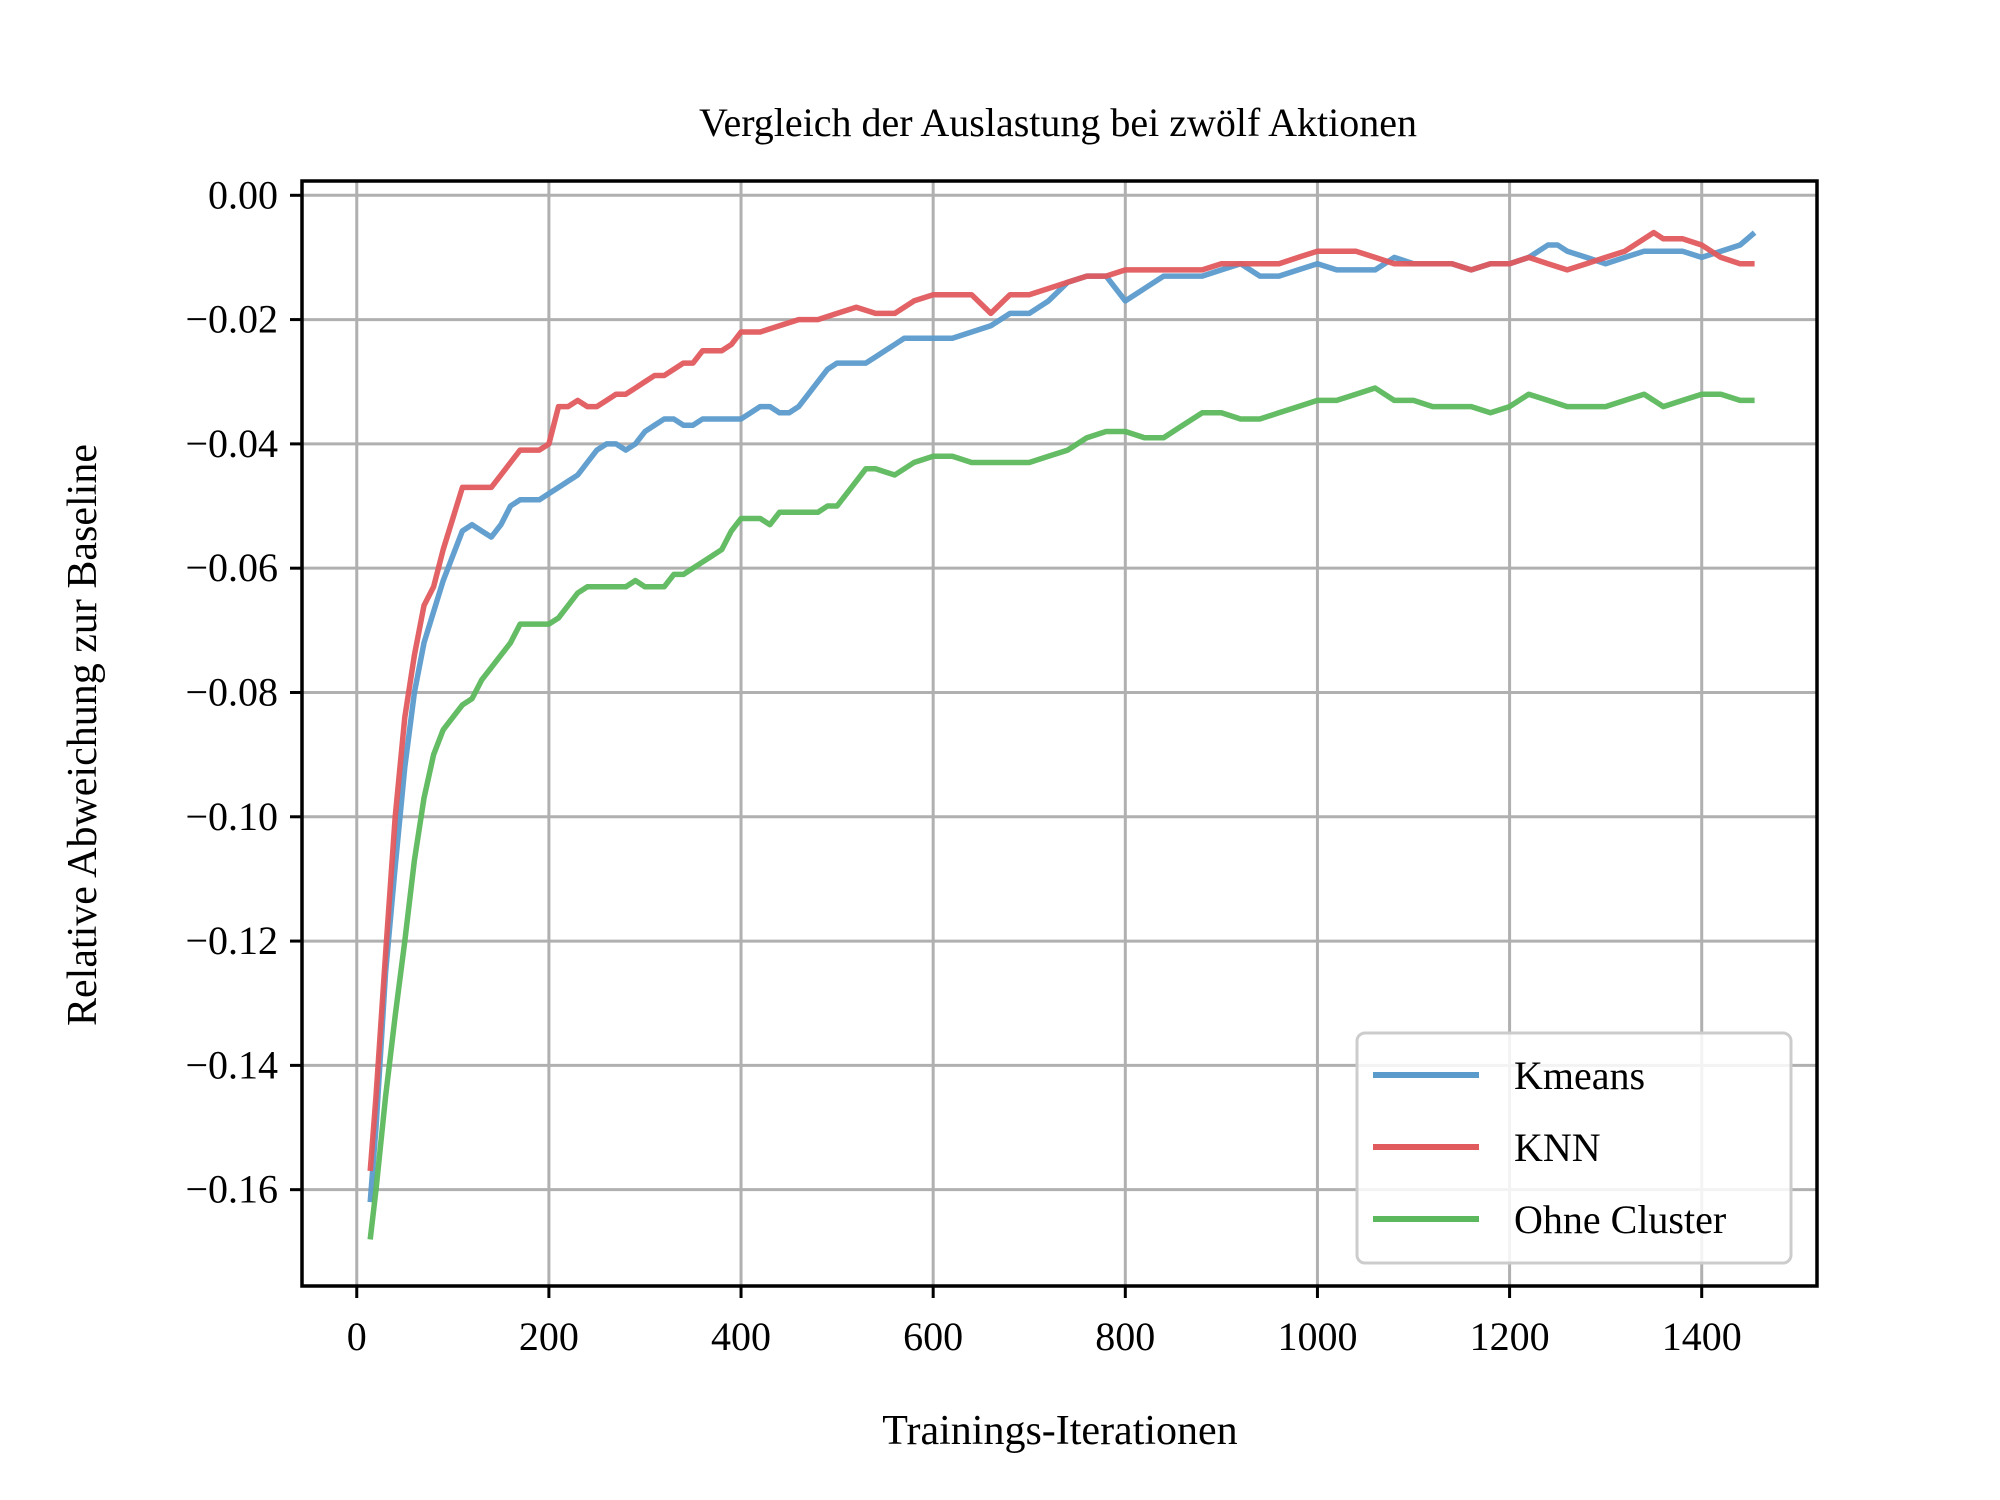  Describe the element at coordinates (231, 319) in the screenshot. I see `y-tick-label: −0.02` at that location.